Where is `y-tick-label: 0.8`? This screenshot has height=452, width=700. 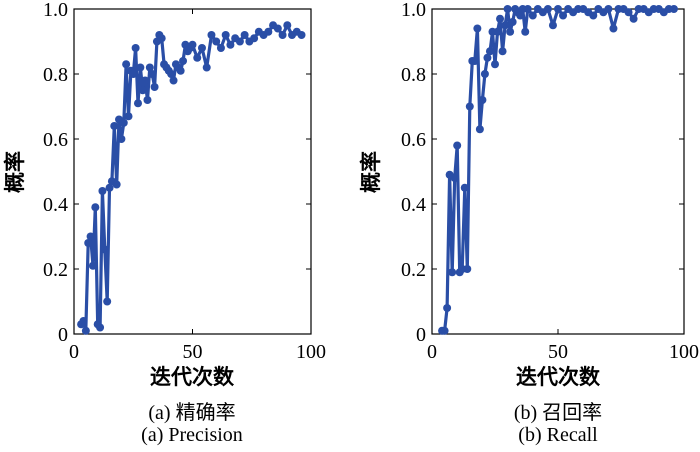
y-tick-label: 0.8 is located at coordinates (55, 75).